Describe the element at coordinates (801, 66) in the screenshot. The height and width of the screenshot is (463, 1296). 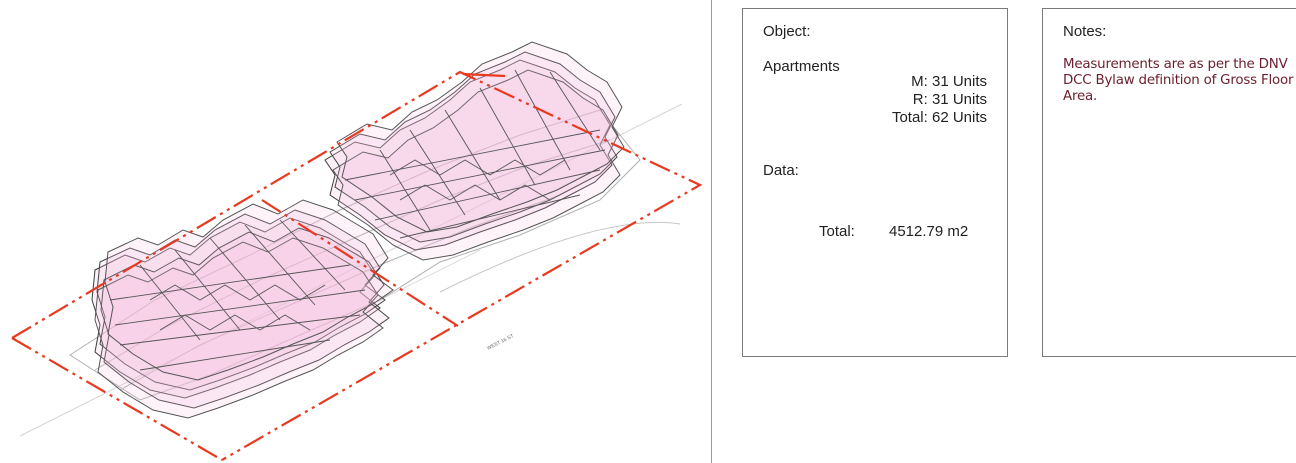
I see `apartments-label: Apartments` at that location.